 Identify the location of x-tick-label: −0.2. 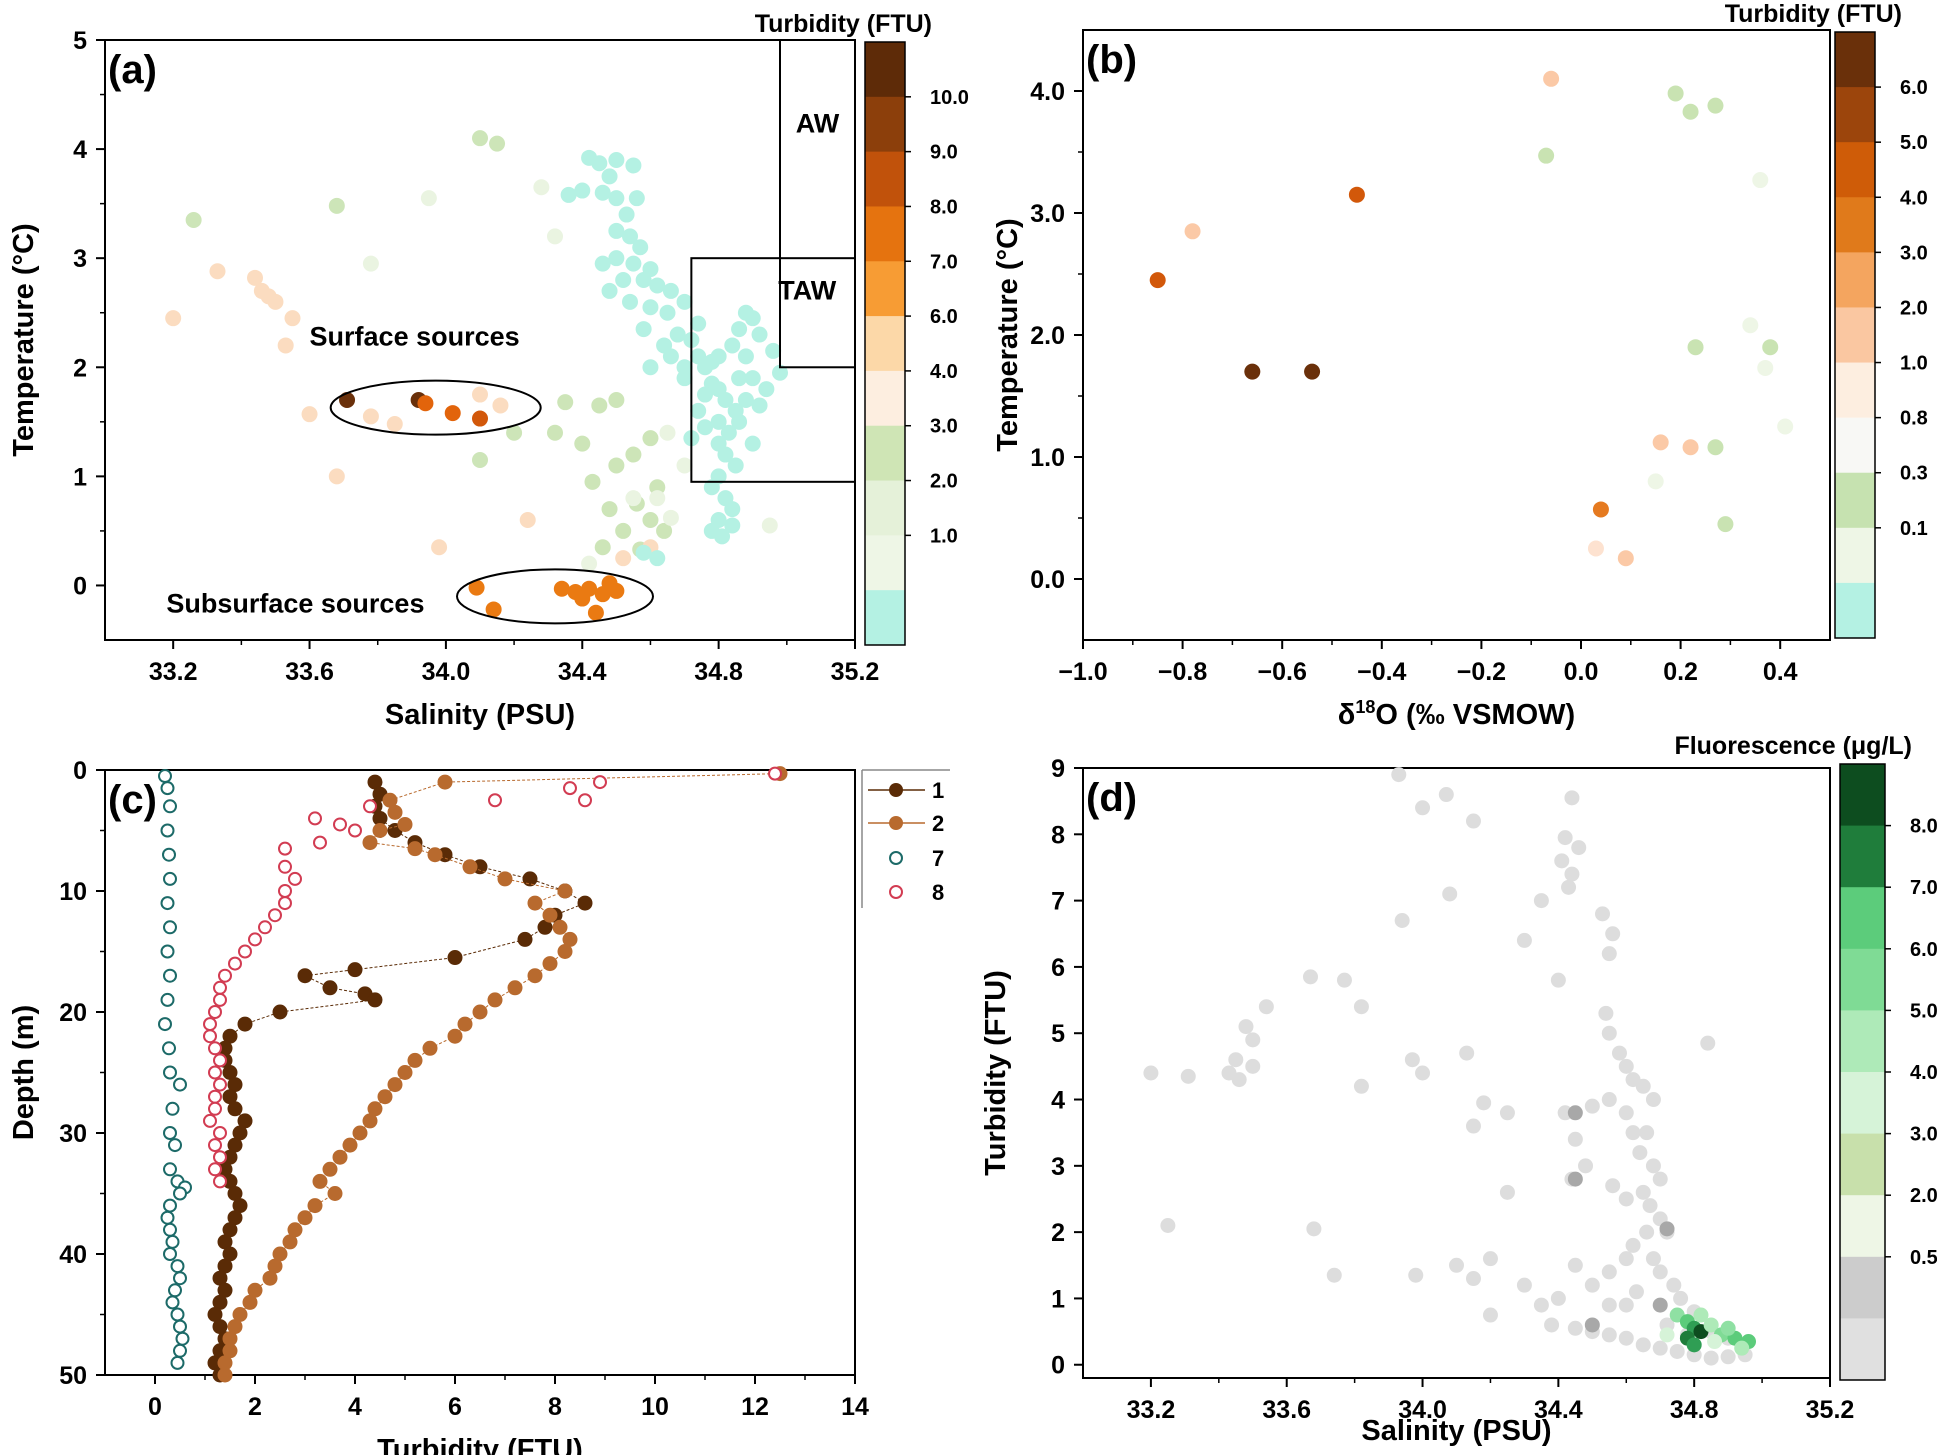
(1481, 672).